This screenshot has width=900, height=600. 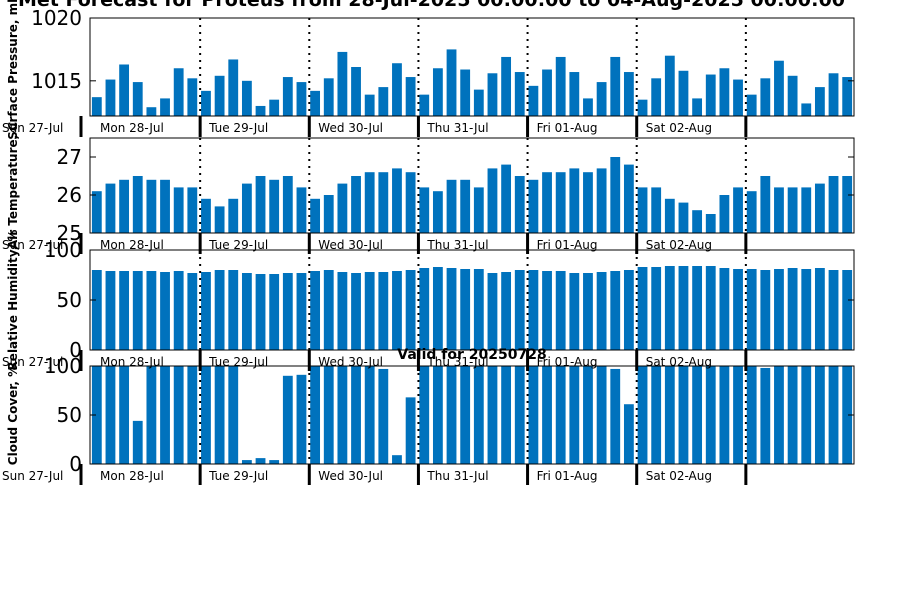 What do you see at coordinates (75, 464) in the screenshot?
I see `y-tick-label: 0` at bounding box center [75, 464].